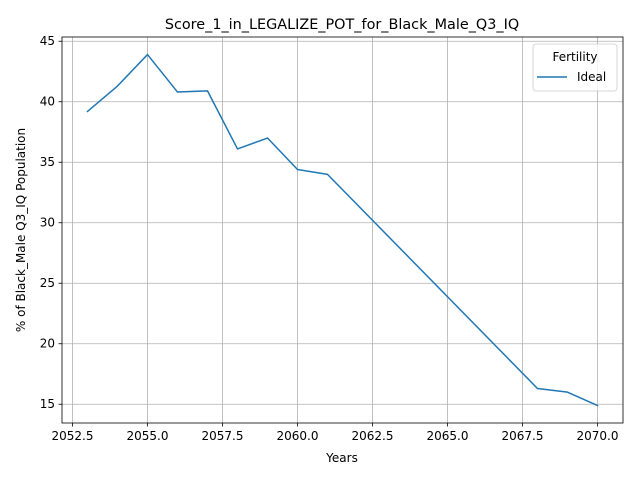  What do you see at coordinates (148, 436) in the screenshot?
I see `x-tick-label: 2055.0` at bounding box center [148, 436].